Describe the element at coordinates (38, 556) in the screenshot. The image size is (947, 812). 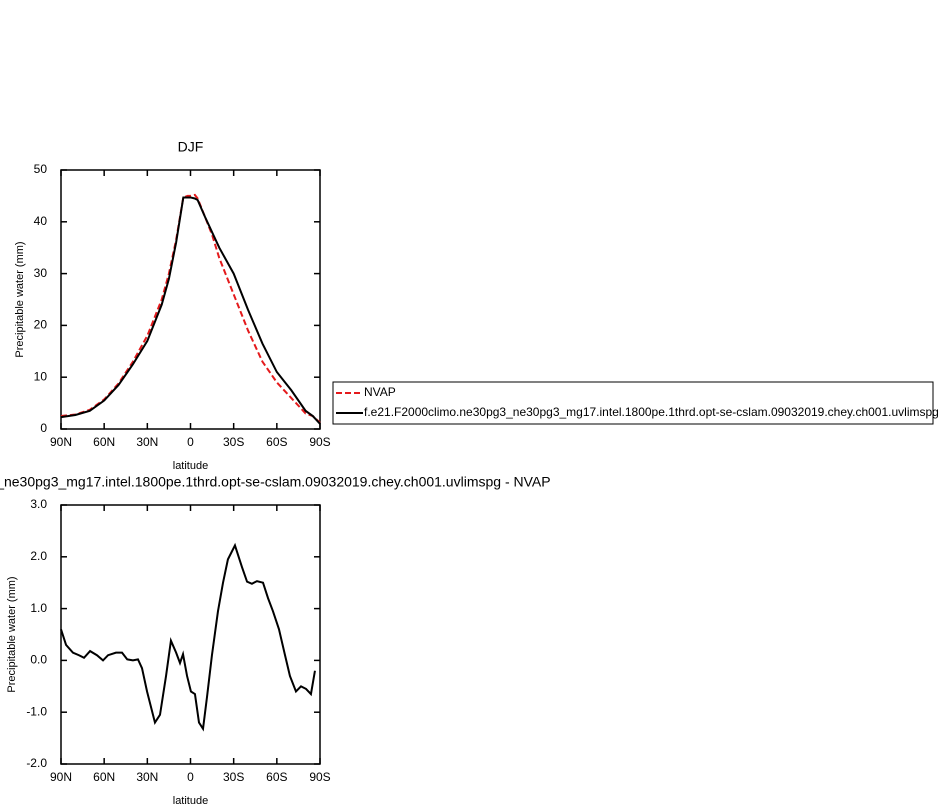
I see `y-tick-label: 2.0` at that location.